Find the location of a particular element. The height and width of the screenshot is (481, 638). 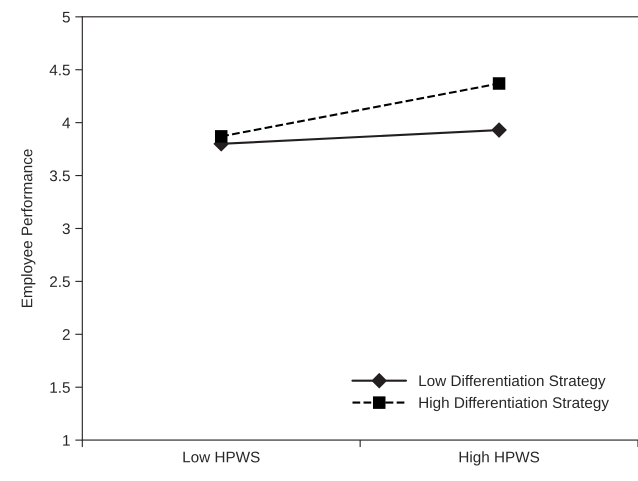

y-axis-title: Employee Performance is located at coordinates (28, 228).